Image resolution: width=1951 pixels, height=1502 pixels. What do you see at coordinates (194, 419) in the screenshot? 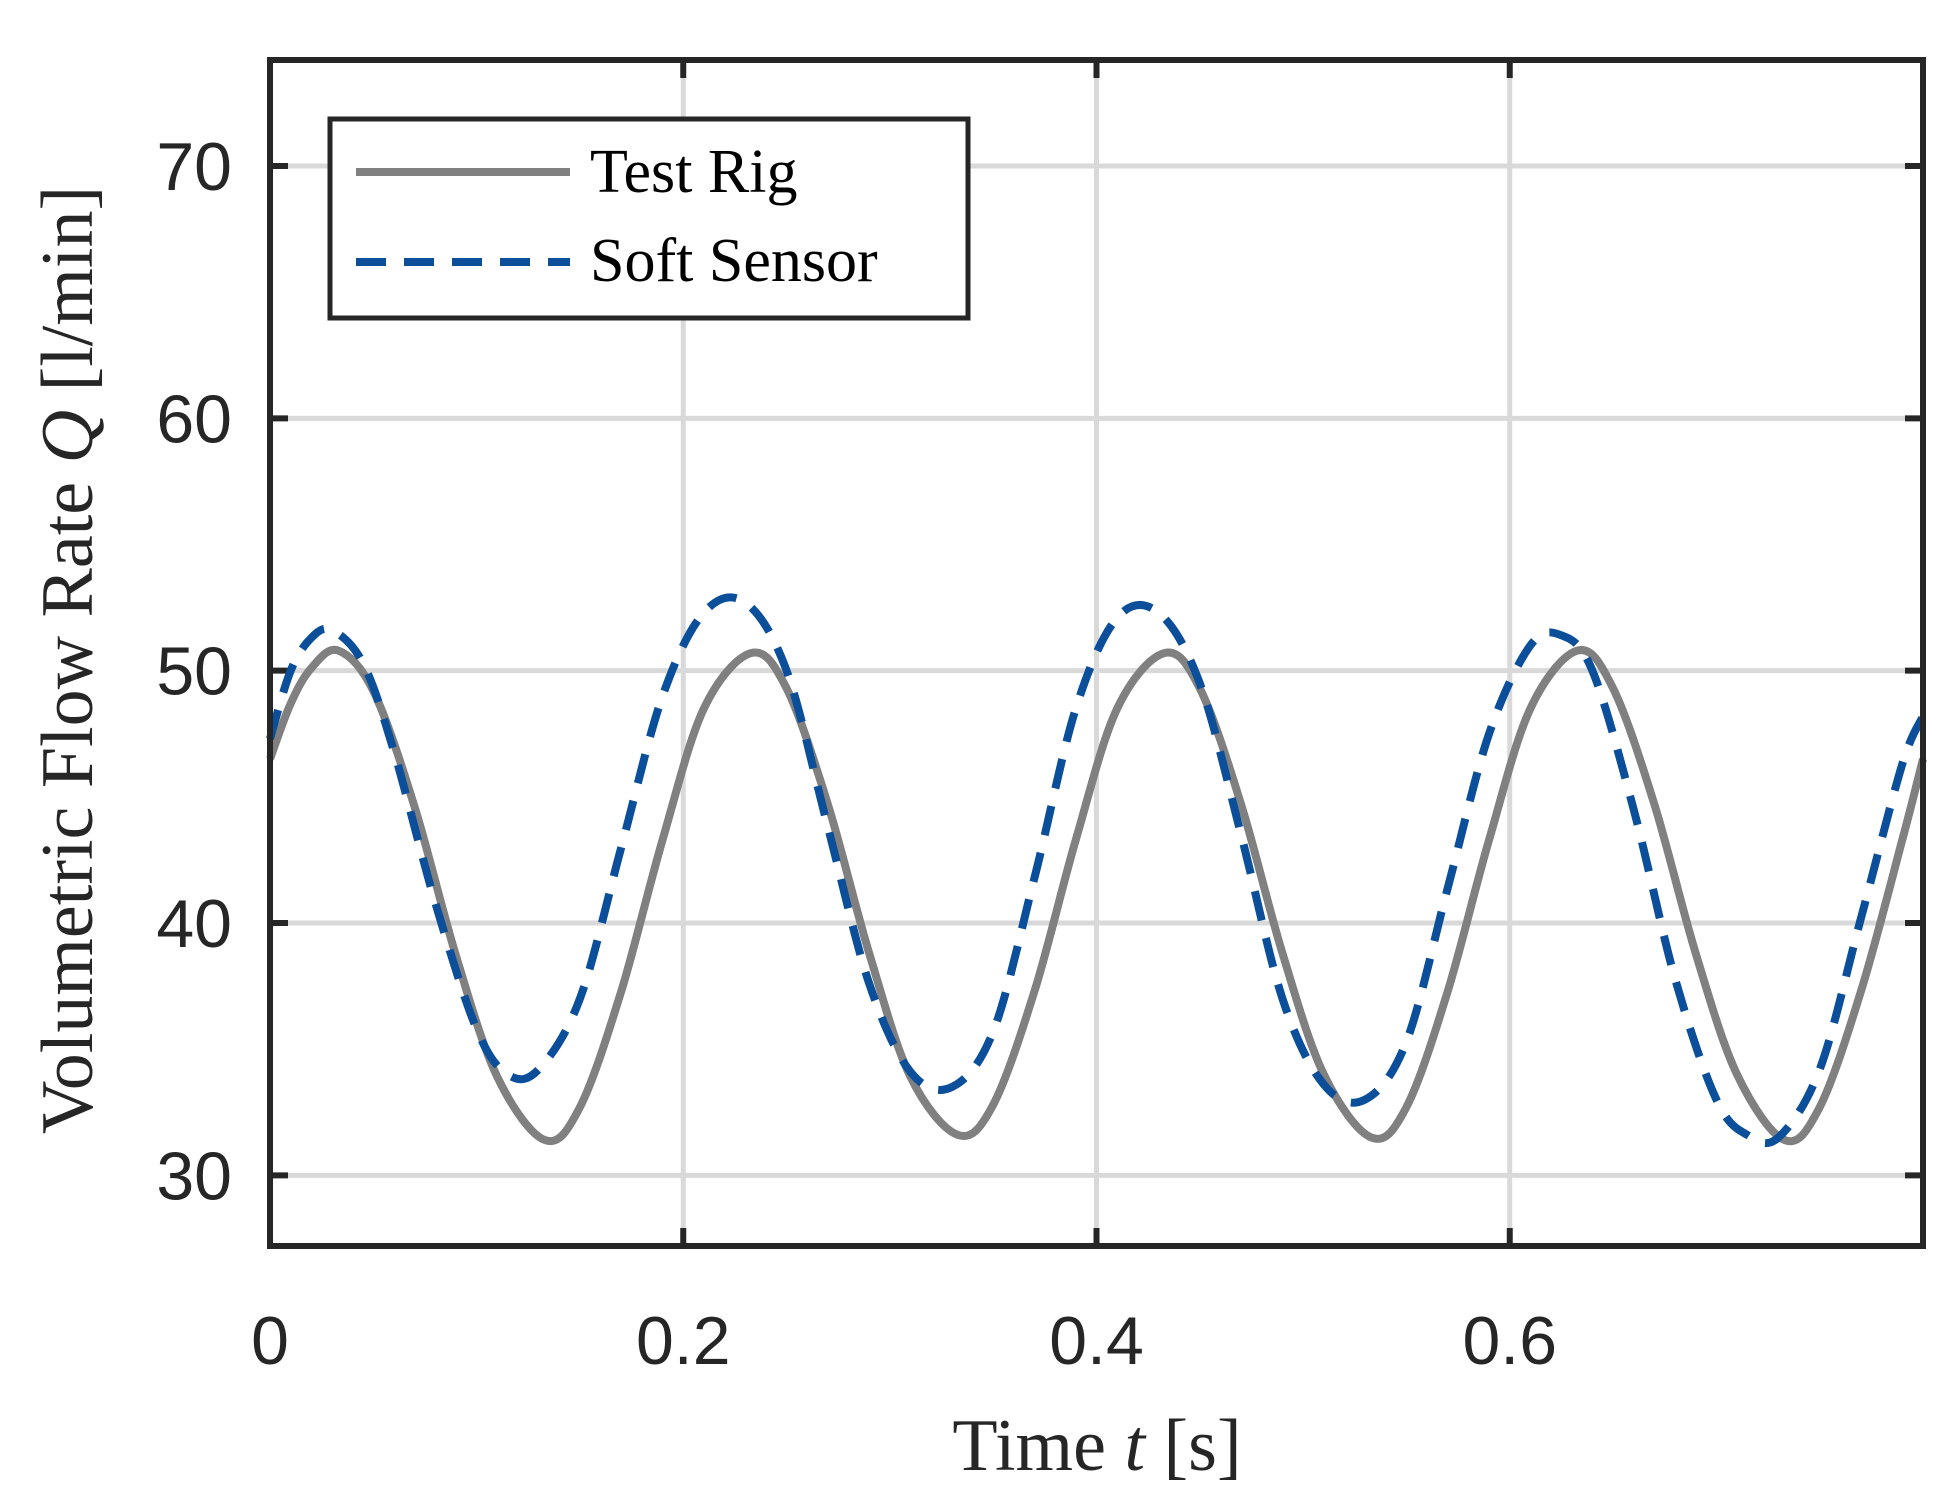
I see `y-tick-label: 60` at bounding box center [194, 419].